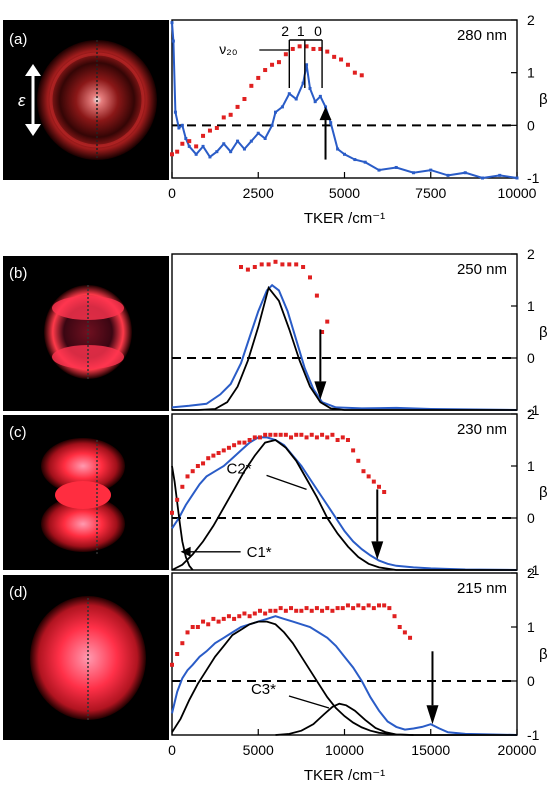 This screenshot has height=803, width=557. I want to click on panel-a-arrow-head, so click(325, 113).